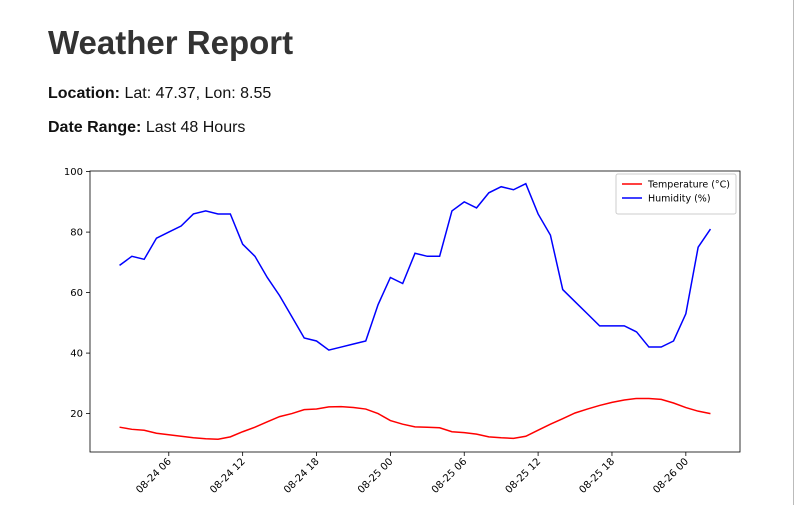 This screenshot has height=505, width=795. I want to click on legend: Temperature (°C) Humidity (%), so click(676, 194).